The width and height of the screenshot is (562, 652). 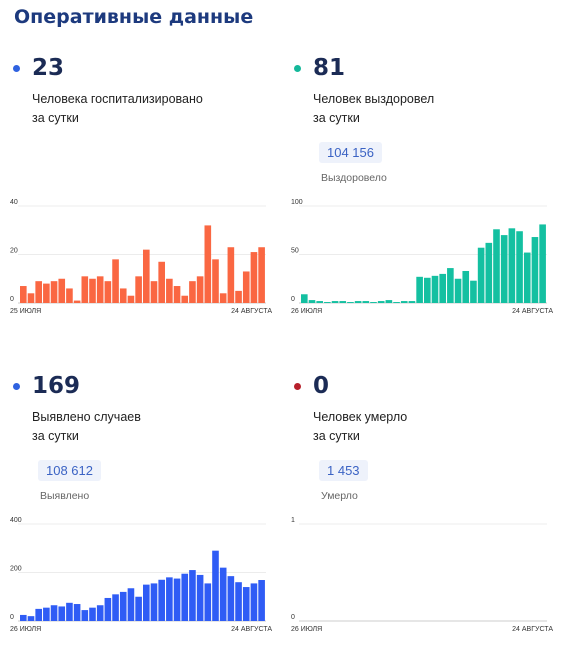 I want to click on y-tick-label: 0, so click(x=293, y=299).